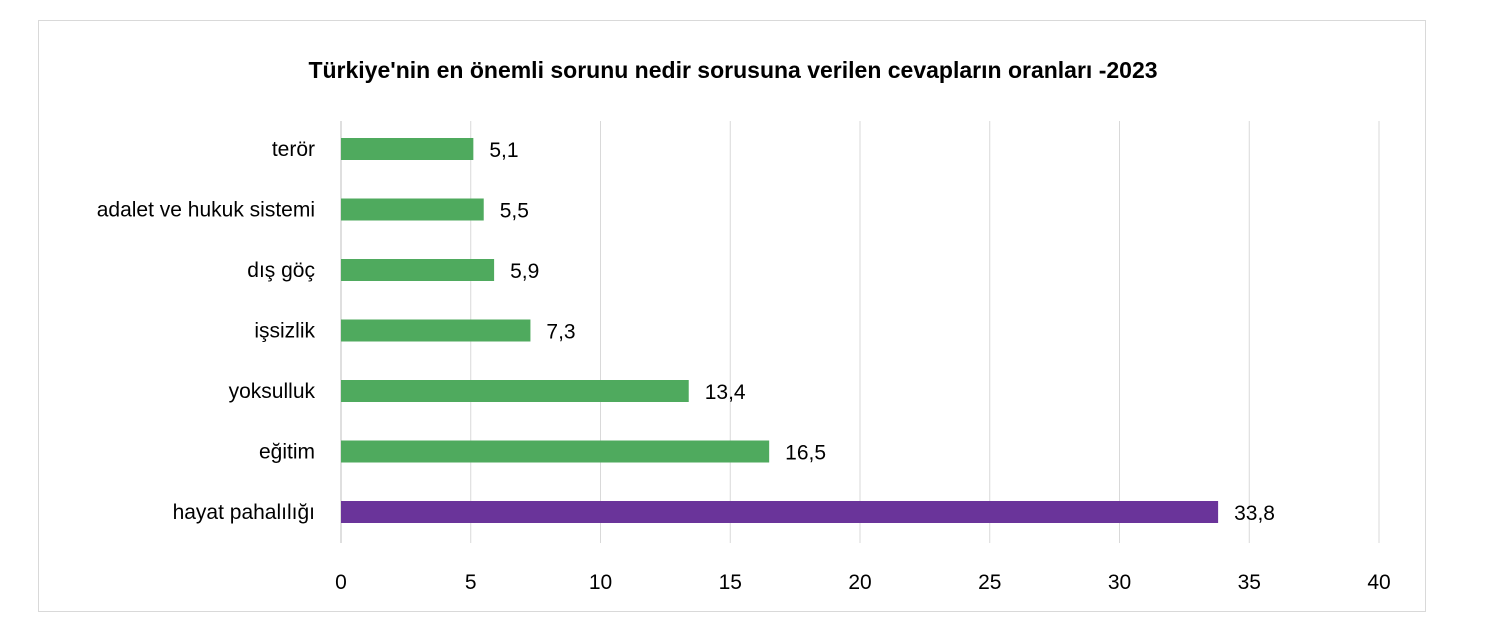 This screenshot has width=1492, height=638. I want to click on value-label: 7,3, so click(560, 332).